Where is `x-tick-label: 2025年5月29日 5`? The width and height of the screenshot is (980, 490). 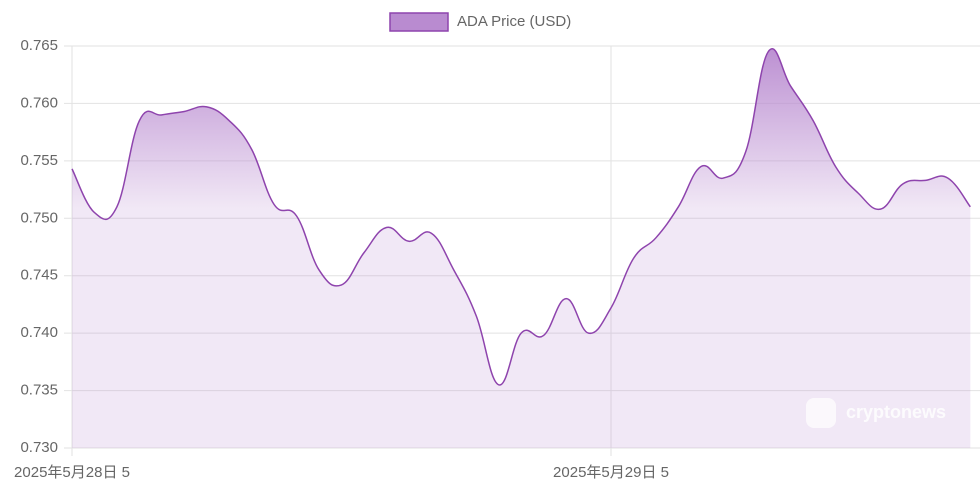
x-tick-label: 2025年5月29日 5 is located at coordinates (611, 472).